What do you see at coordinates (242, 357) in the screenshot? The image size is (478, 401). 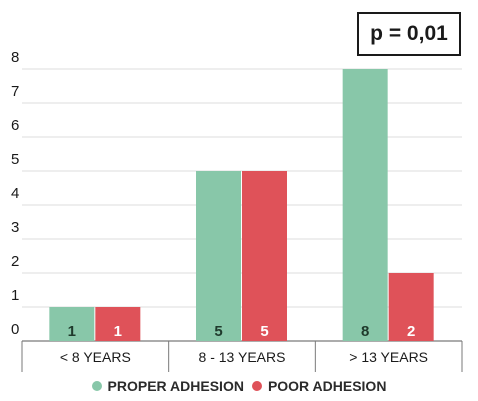 I see `x-tick-label: 8 - 13 YEARS` at bounding box center [242, 357].